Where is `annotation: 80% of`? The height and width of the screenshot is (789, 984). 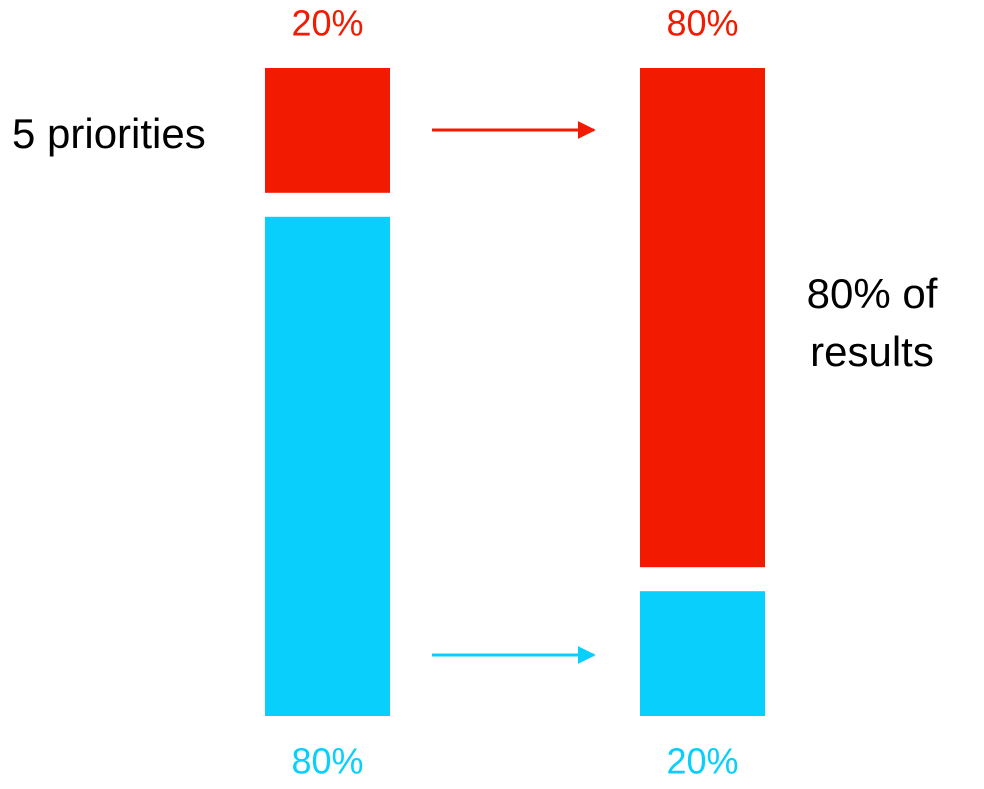
annotation: 80% of is located at coordinates (872, 293).